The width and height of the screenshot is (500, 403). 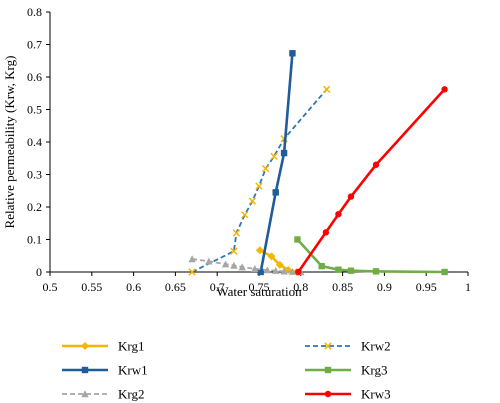 I want to click on x-tick-label: 0.7, so click(x=217, y=287).